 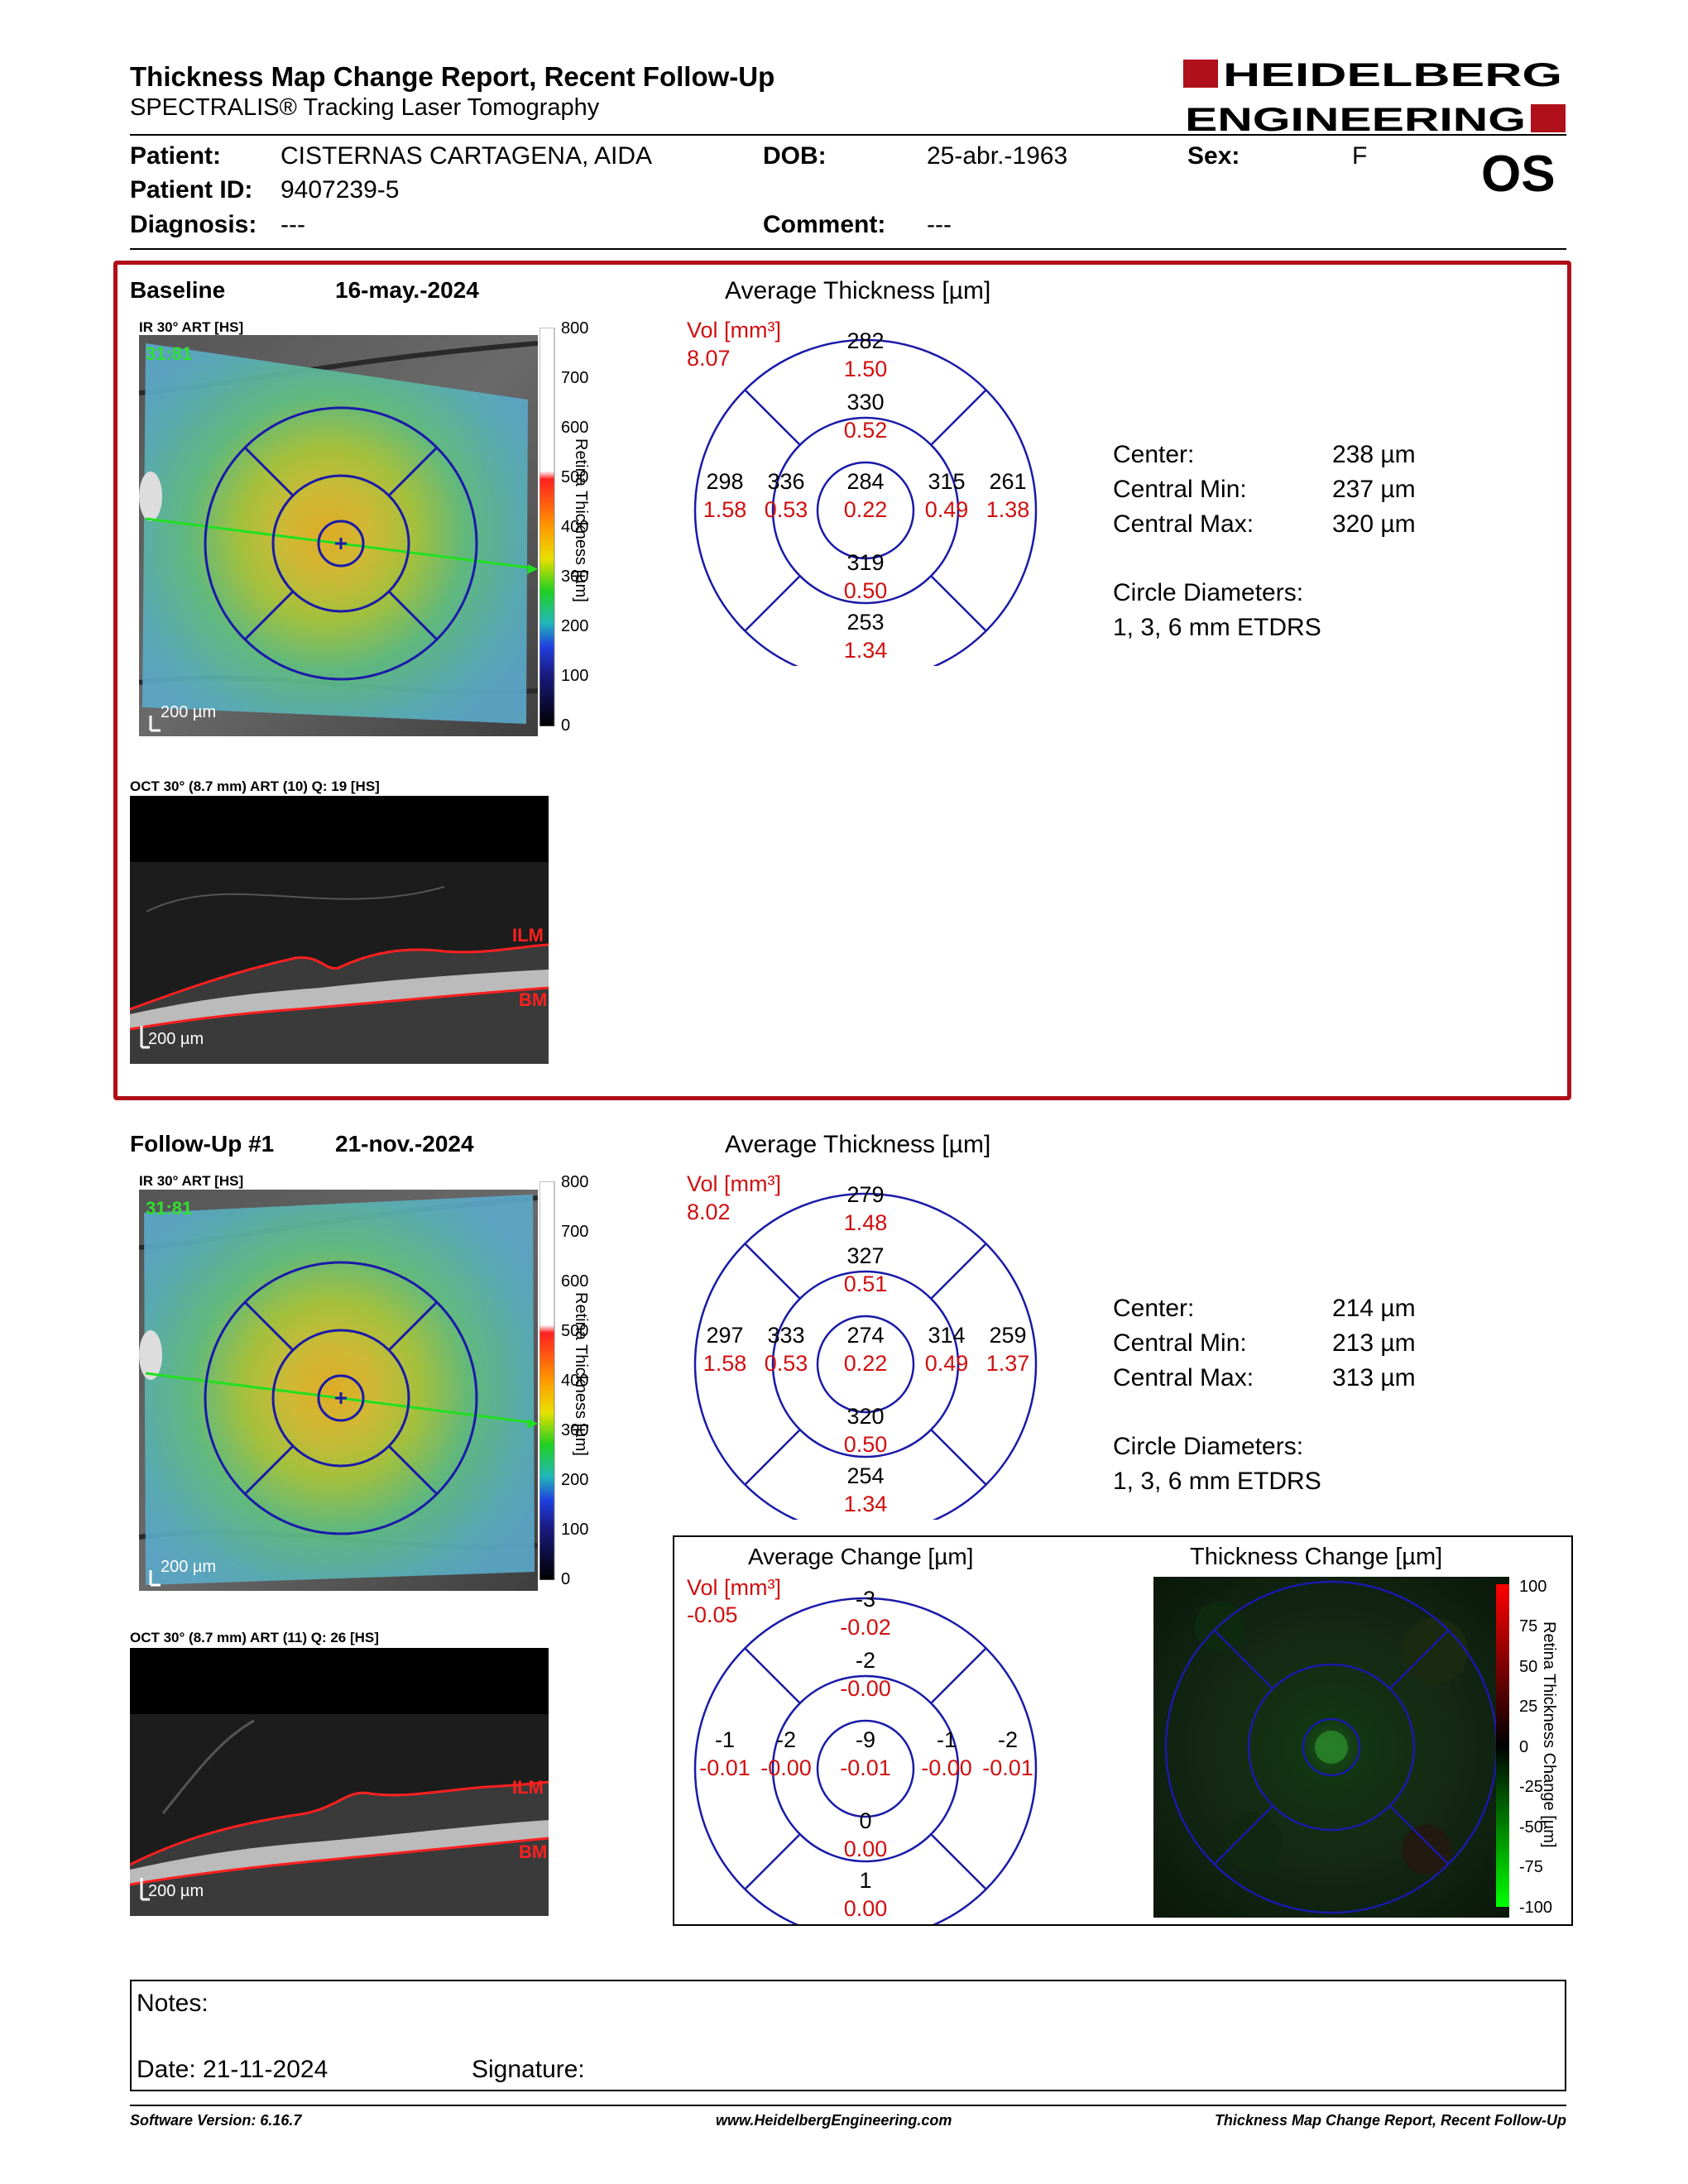 I want to click on baseline-vol-label: Vol [mm³], so click(x=734, y=330).